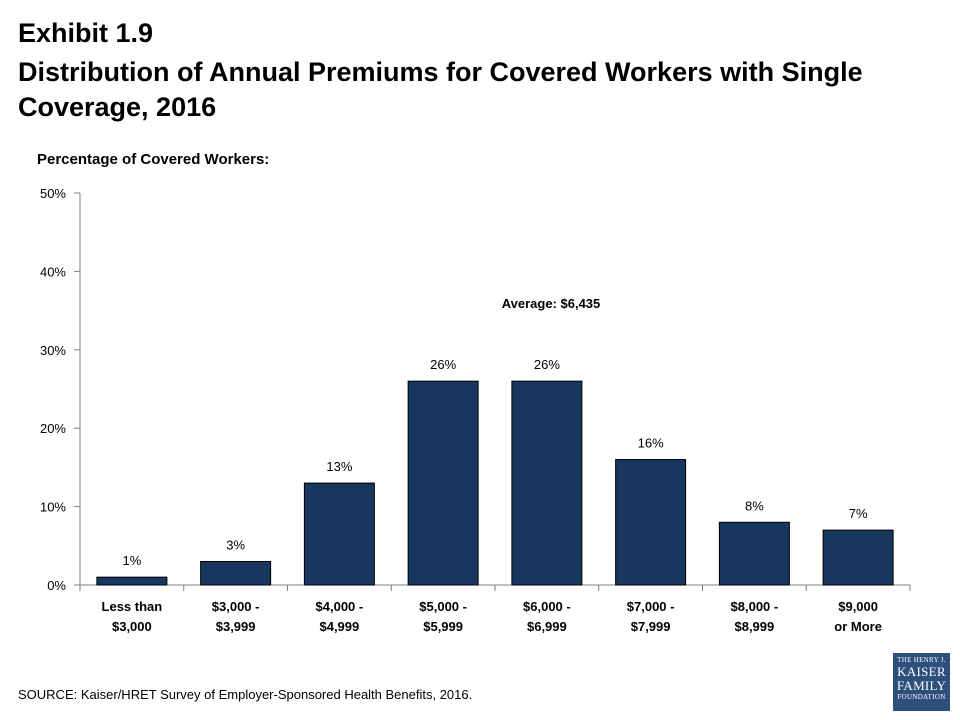 The height and width of the screenshot is (720, 960). Describe the element at coordinates (56, 585) in the screenshot. I see `y-tick-label: 0%` at that location.